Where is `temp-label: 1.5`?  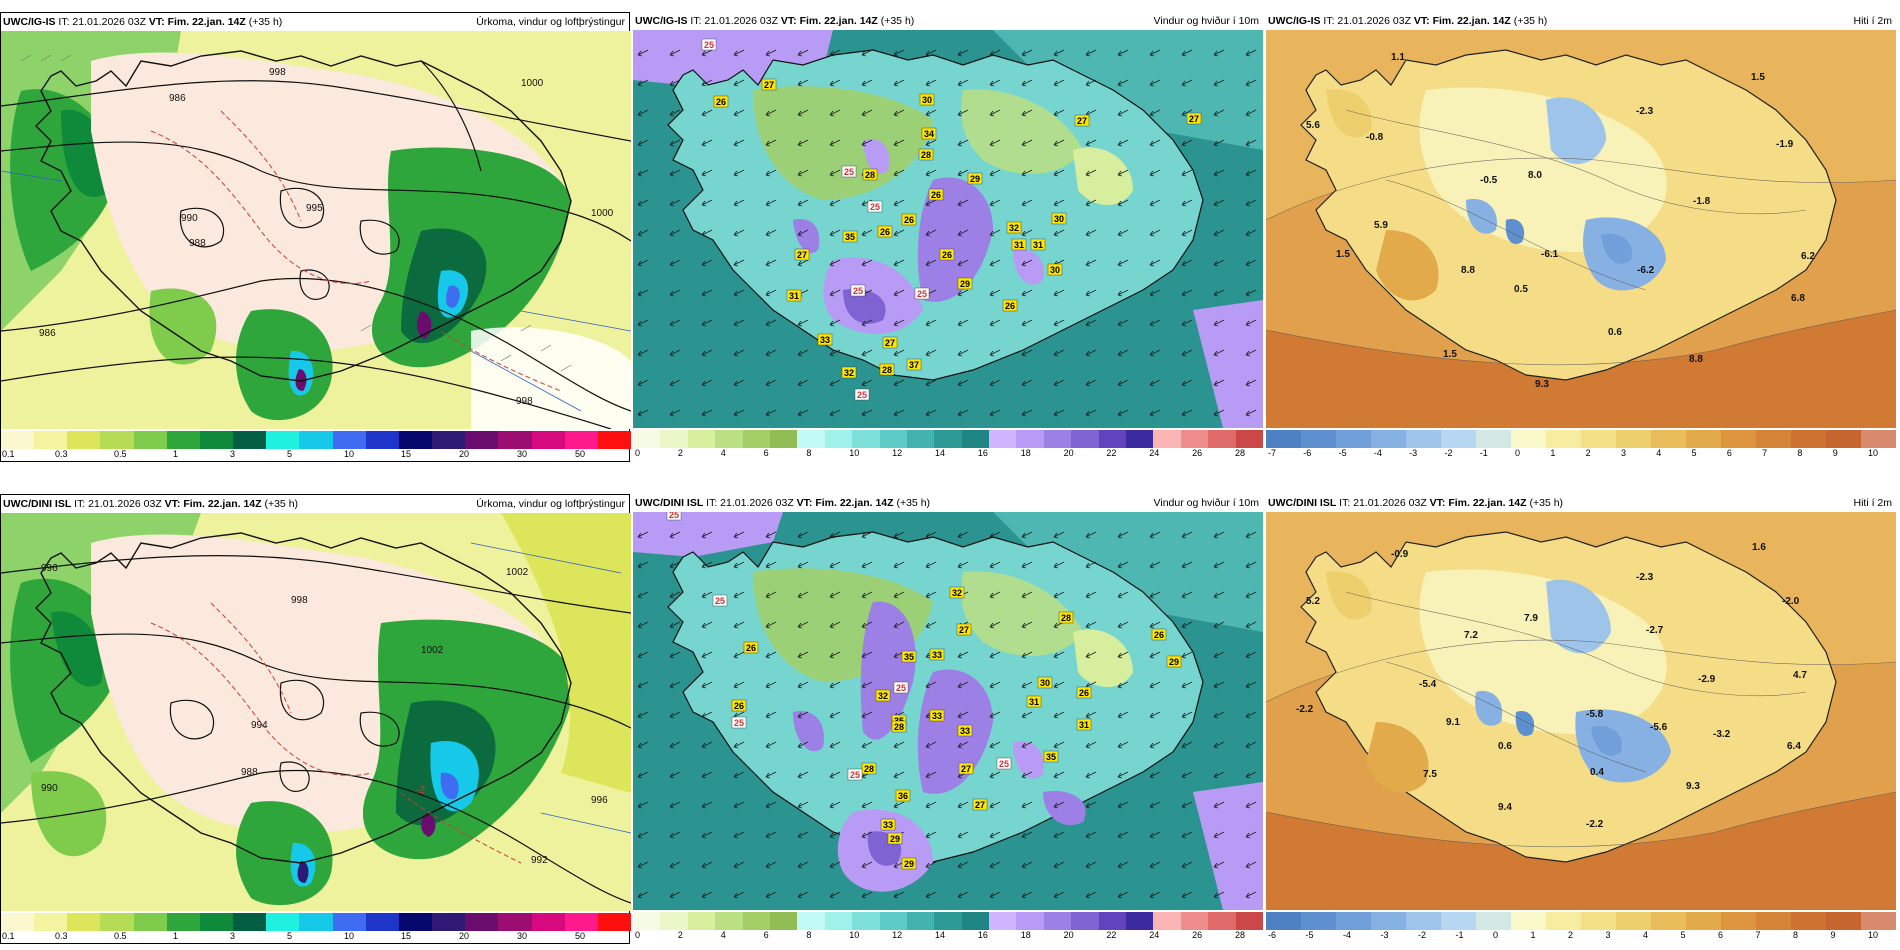
temp-label: 1.5 is located at coordinates (1758, 77).